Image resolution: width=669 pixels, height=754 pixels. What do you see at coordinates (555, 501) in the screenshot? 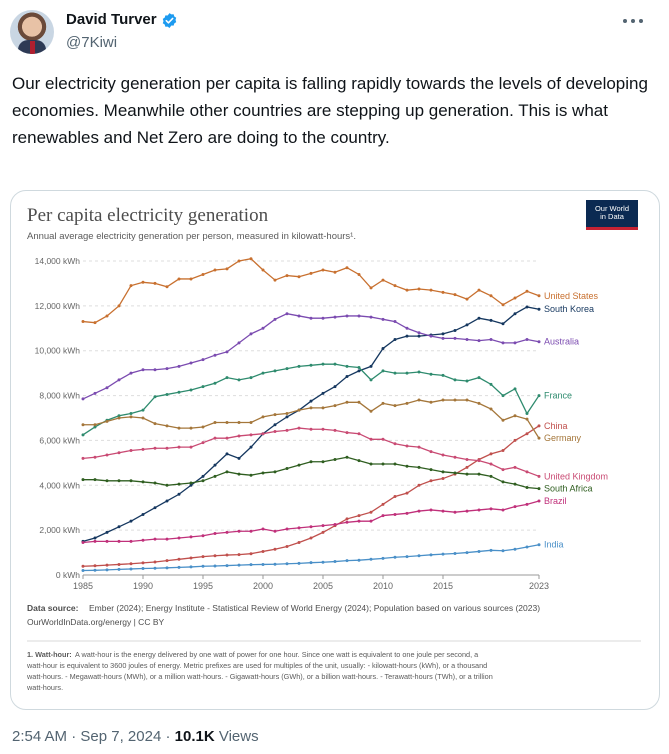
I see `series-label: Brazil` at bounding box center [555, 501].